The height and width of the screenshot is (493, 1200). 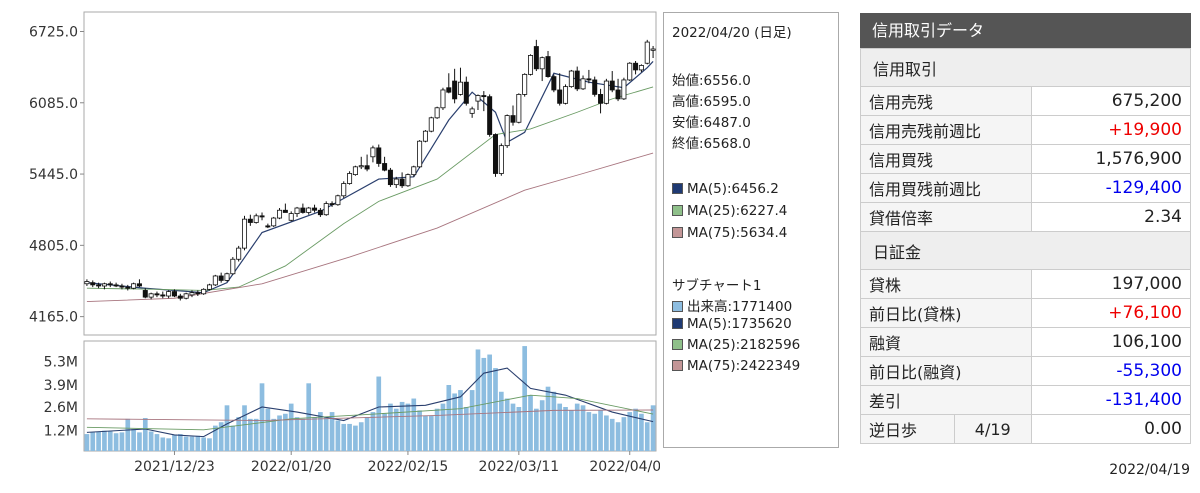 I want to click on row-label: 前日比(貸株), so click(x=946, y=313).